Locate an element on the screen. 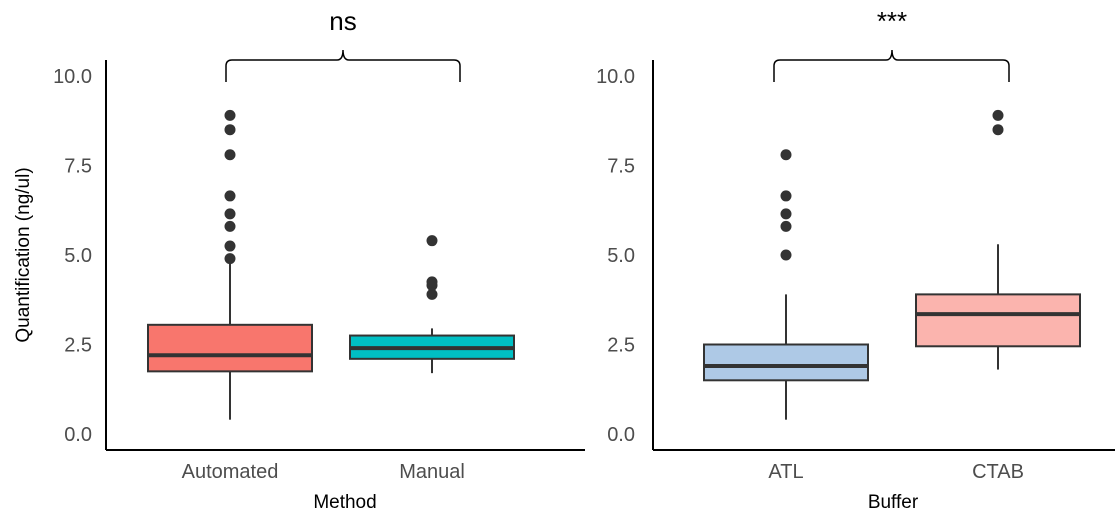 Image resolution: width=1119 pixels, height=514 pixels. box-atl is located at coordinates (786, 362).